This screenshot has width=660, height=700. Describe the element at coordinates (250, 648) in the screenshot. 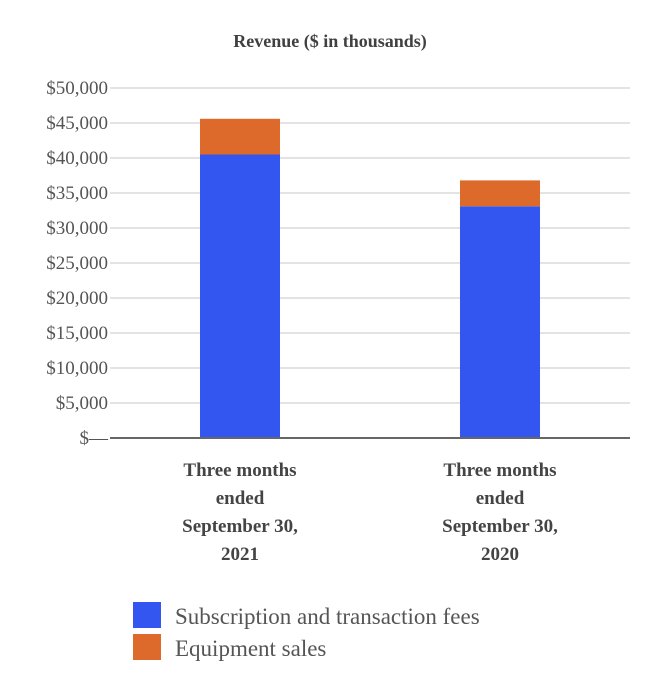

I see `legend-label: Equipment sales` at that location.